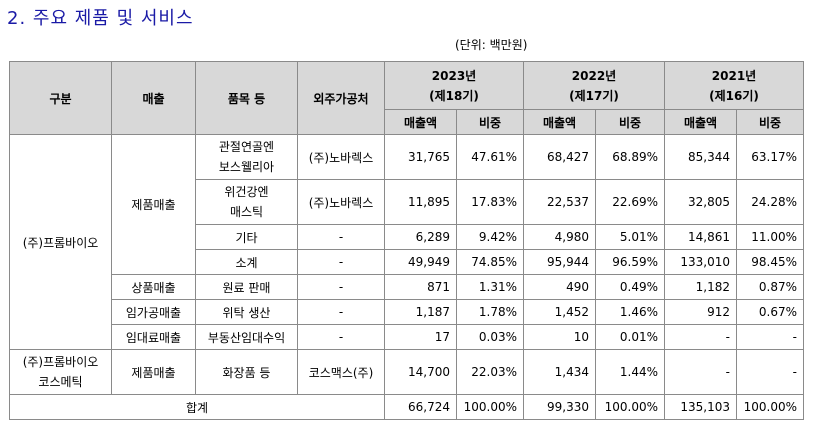  I want to click on header-2023-year: 2023년, so click(454, 75).